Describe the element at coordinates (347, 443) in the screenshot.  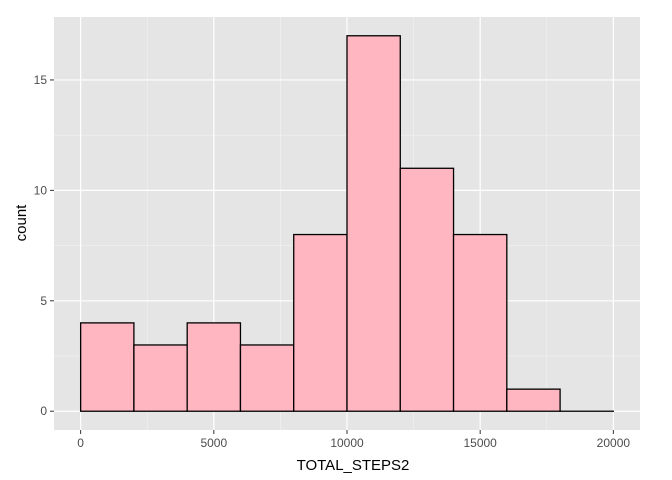
I see `x-tick-label: 10000` at that location.